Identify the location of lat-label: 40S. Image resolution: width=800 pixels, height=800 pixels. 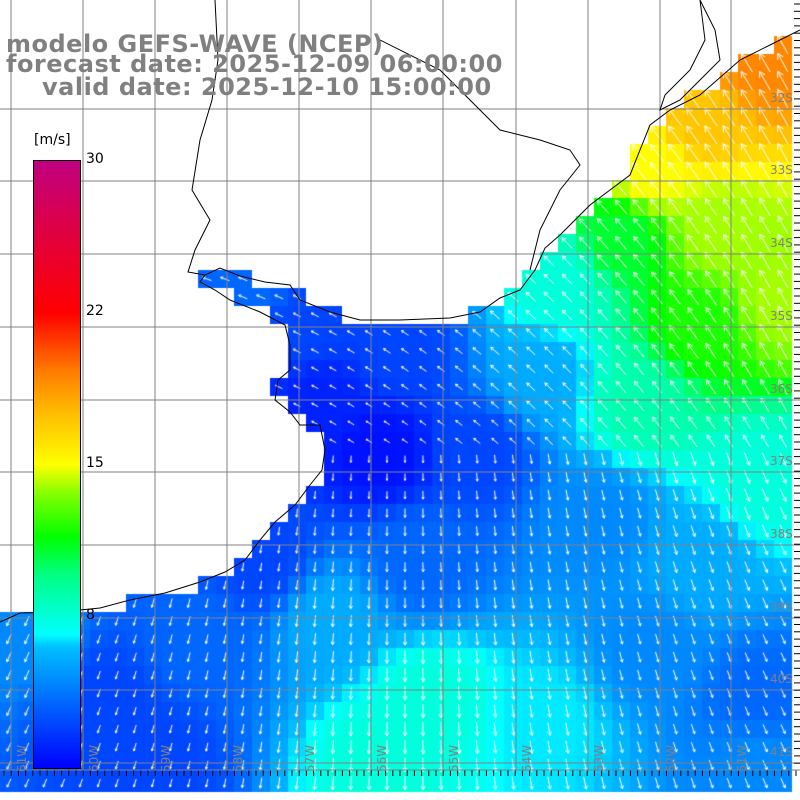
(781, 679).